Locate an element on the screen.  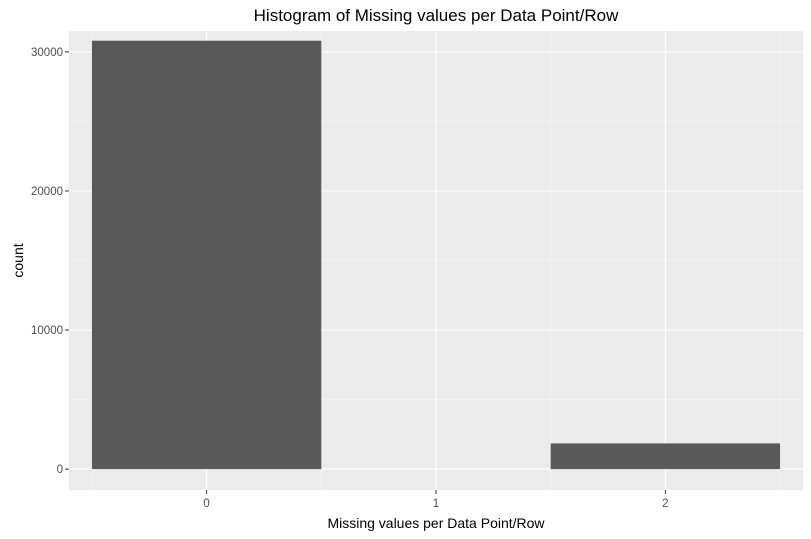
x-axis-title: Missing values per Data Point/Row is located at coordinates (436, 523).